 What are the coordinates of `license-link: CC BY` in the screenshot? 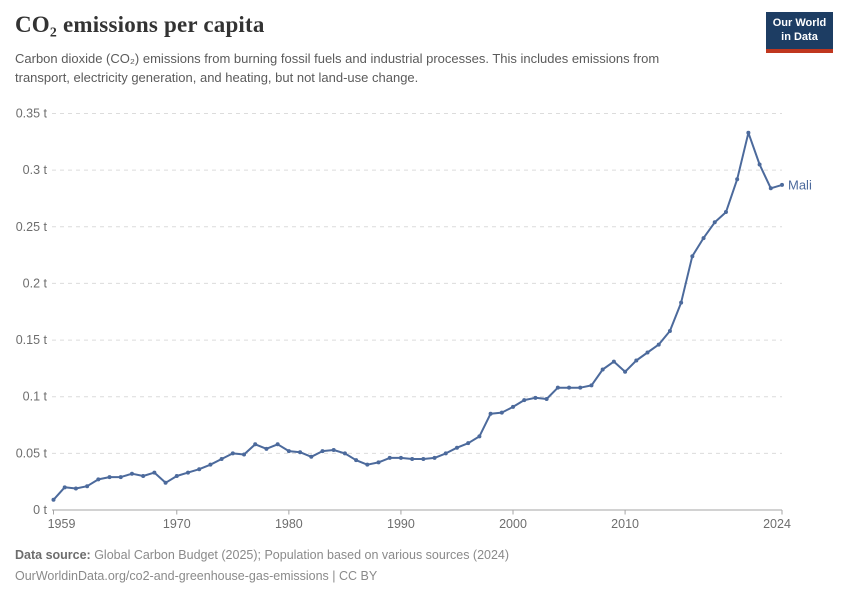 It's located at (358, 575).